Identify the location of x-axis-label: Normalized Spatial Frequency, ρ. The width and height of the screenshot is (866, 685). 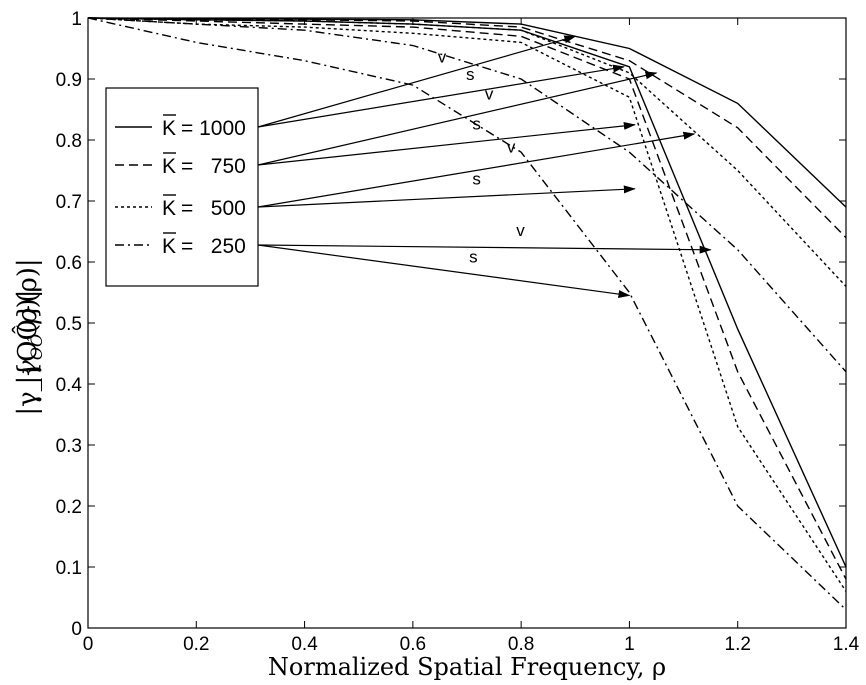
(467, 667).